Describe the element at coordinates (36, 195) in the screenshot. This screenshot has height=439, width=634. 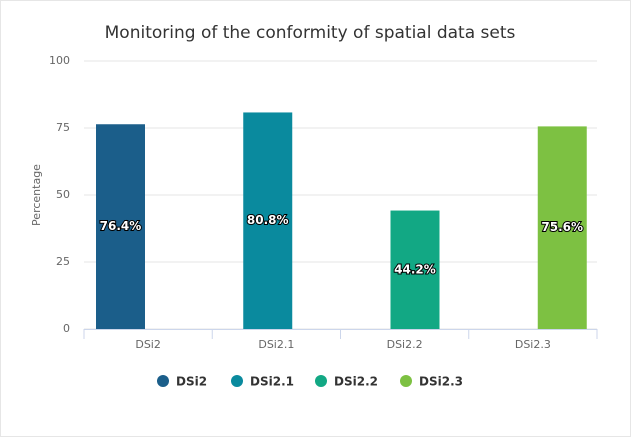
I see `y-axis-label: Percentage` at that location.